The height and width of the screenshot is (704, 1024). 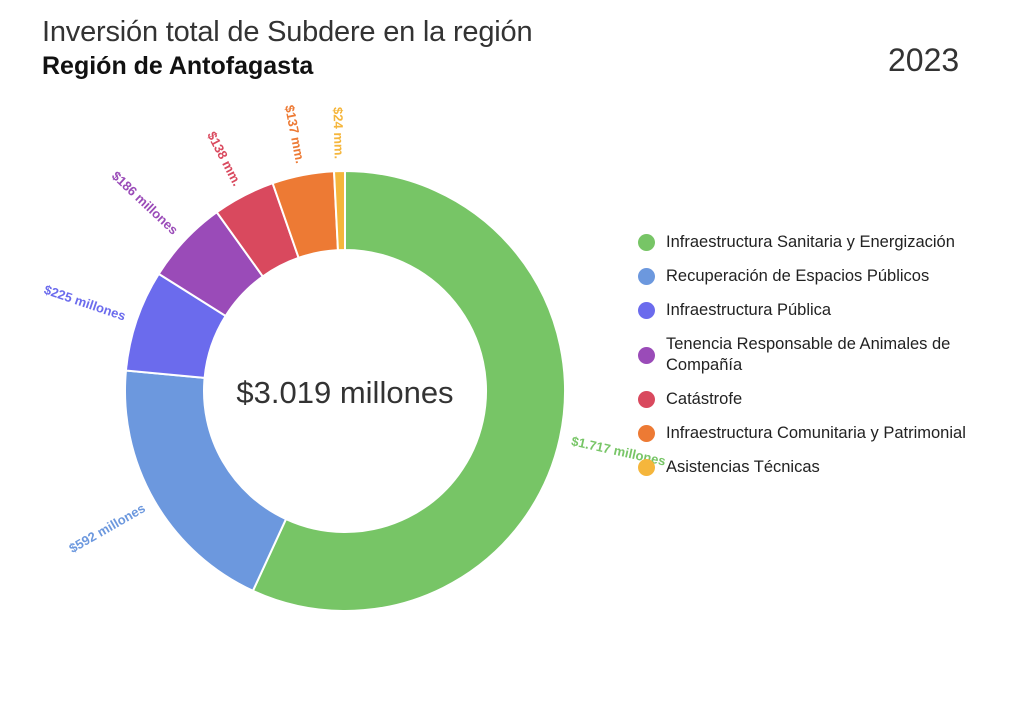 What do you see at coordinates (821, 467) in the screenshot?
I see `legend-item-asistencias-tecnicas: Asistencias Técnicas` at bounding box center [821, 467].